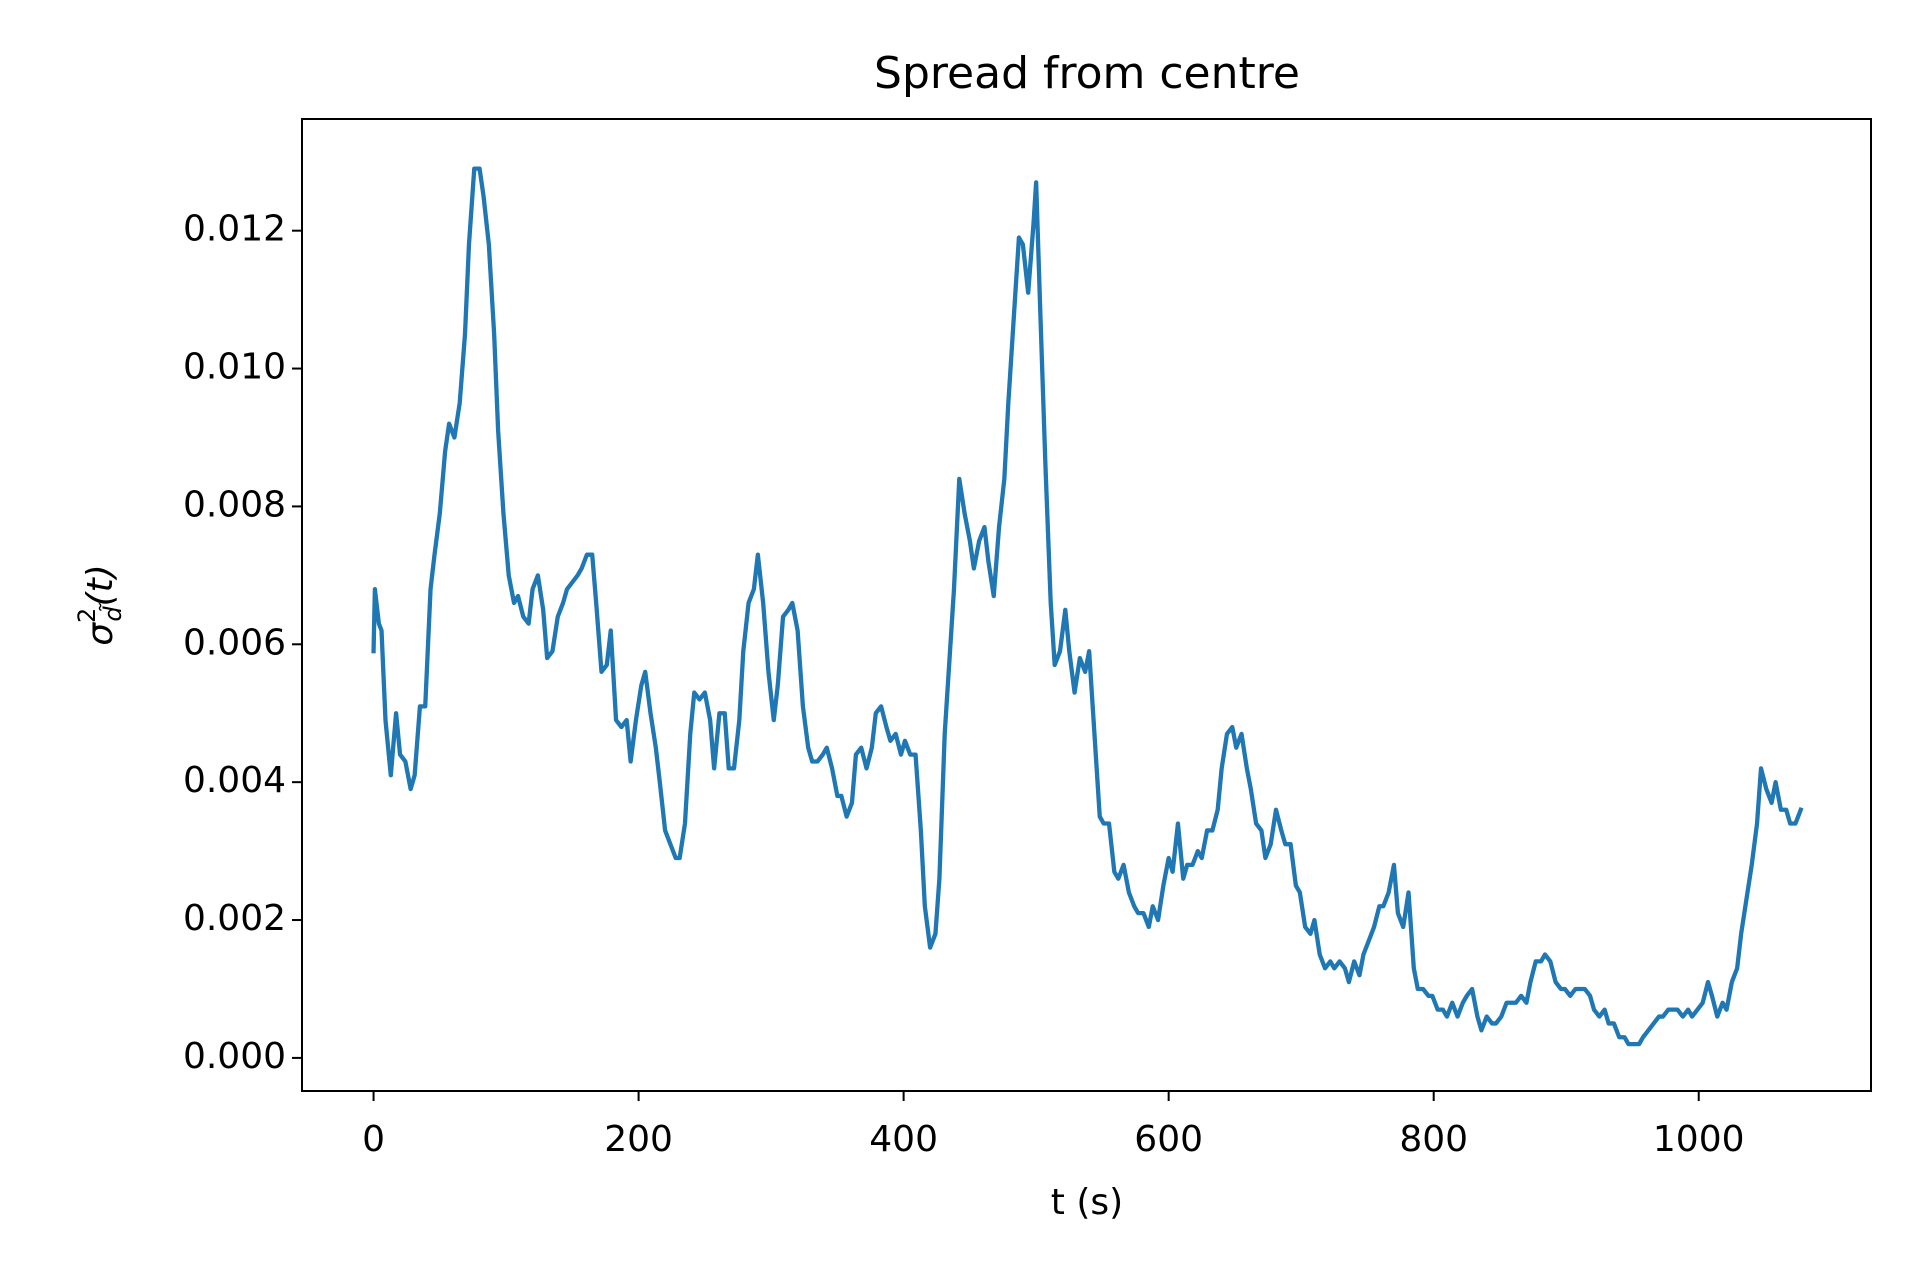 This screenshot has height=1280, width=1920. I want to click on y-axis-label: σ2d̃(t), so click(100, 605).